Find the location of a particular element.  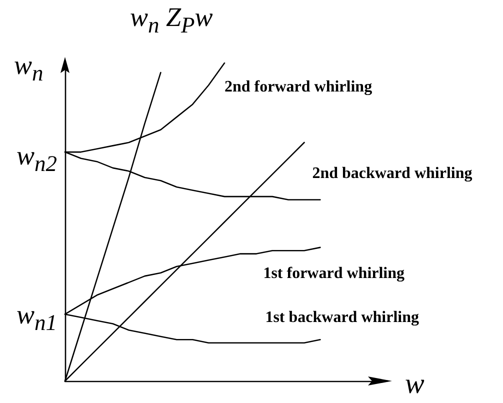

series-label: 2nd forward whirling is located at coordinates (298, 87).